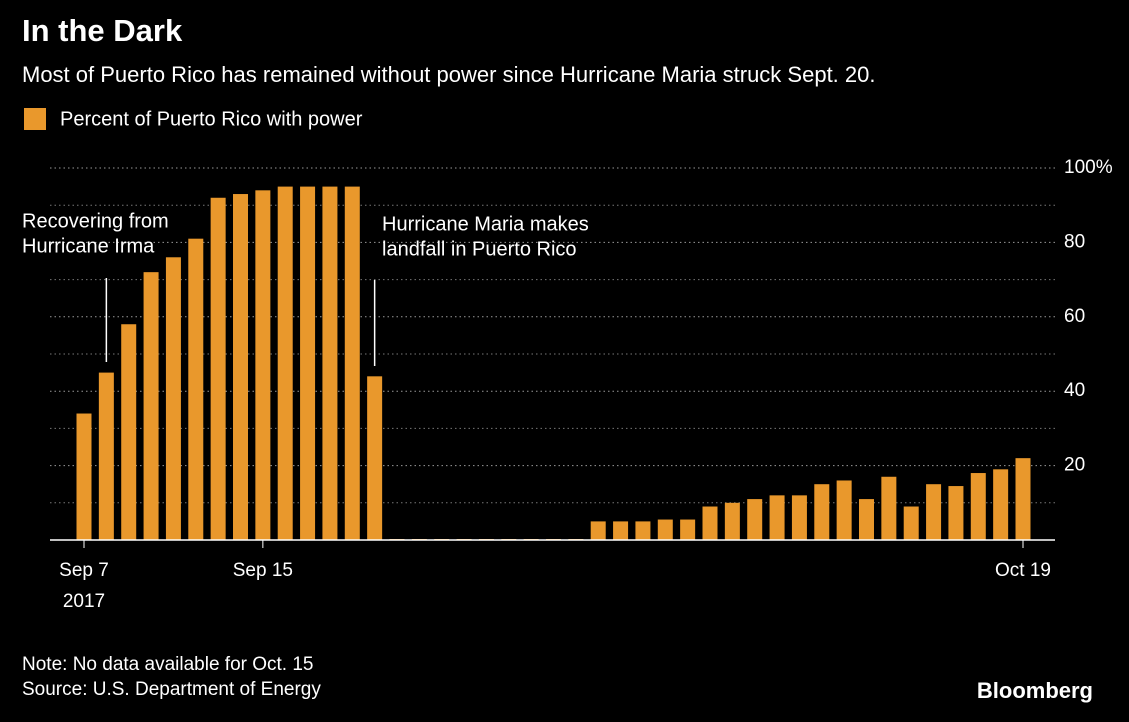 The width and height of the screenshot is (1129, 722). Describe the element at coordinates (1035, 690) in the screenshot. I see `brand: Bloomberg` at that location.